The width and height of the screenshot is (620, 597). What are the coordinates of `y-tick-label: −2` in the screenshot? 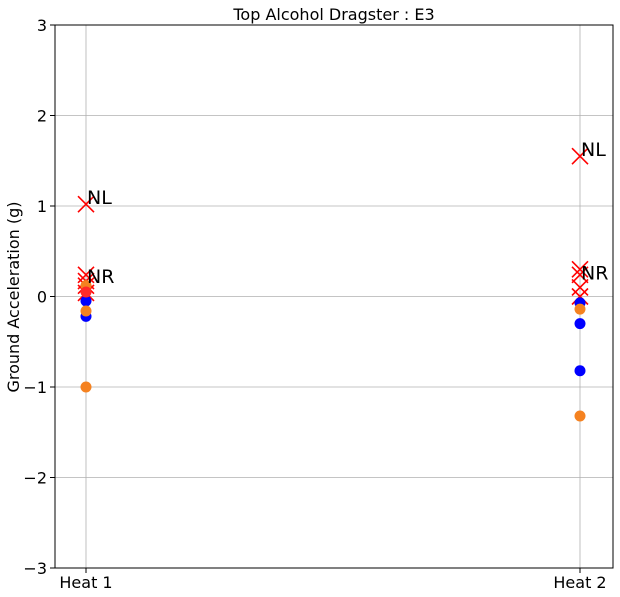 It's located at (35, 478).